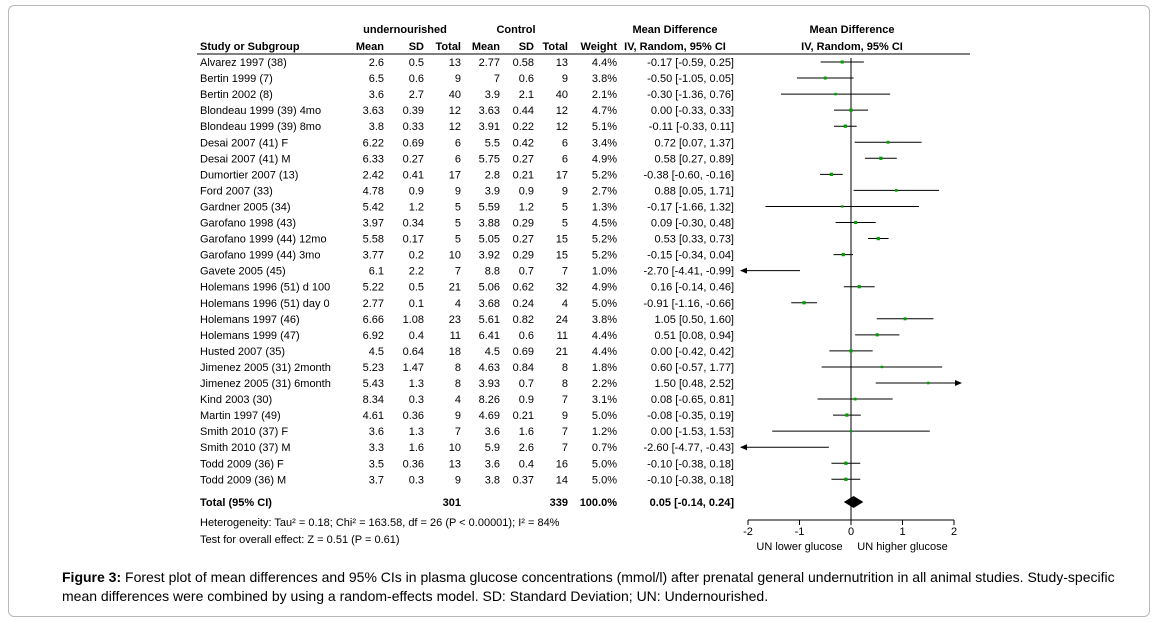  Describe the element at coordinates (236, 400) in the screenshot. I see `study-name: Kind 2003 (30)` at that location.